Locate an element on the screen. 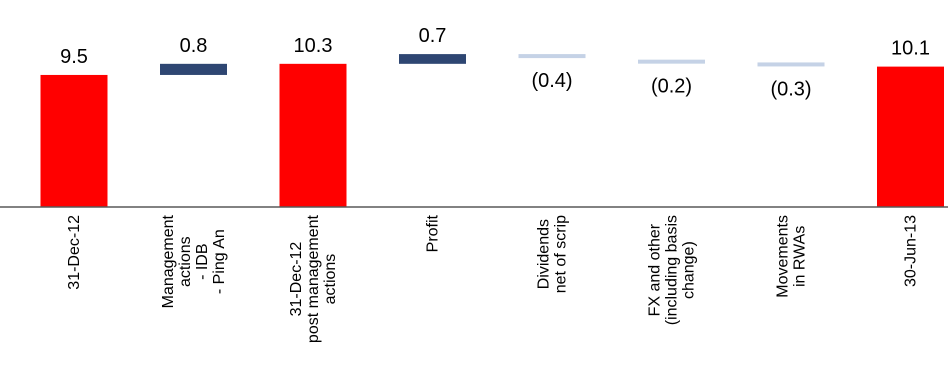  bar-31-dec-12-post-management-actions is located at coordinates (313, 135).